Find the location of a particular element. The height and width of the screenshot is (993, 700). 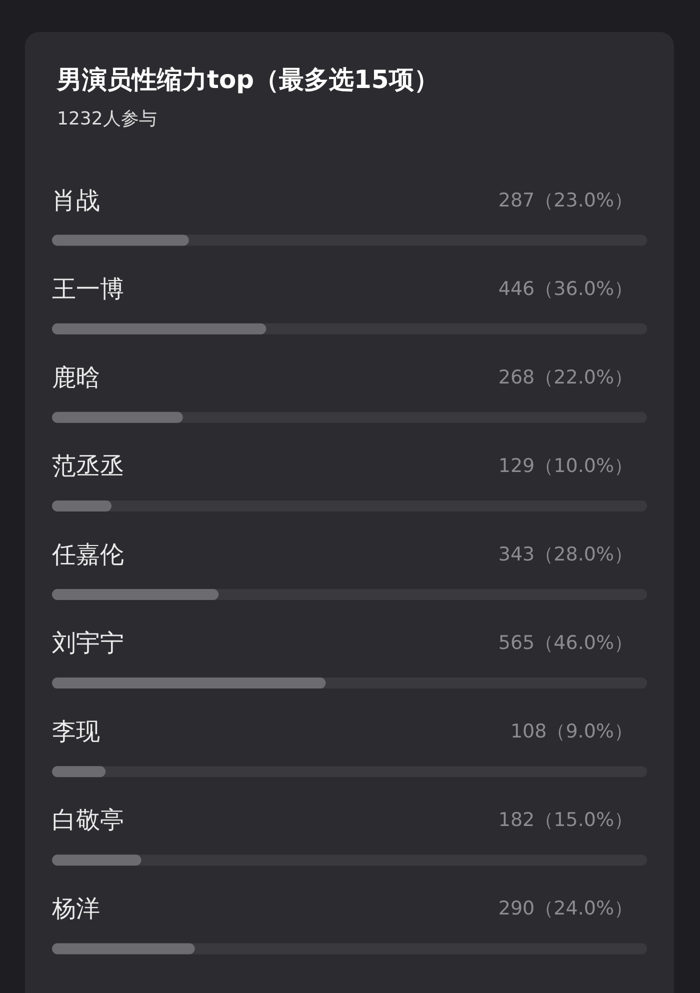

data-label: 343（28.0%） is located at coordinates (565, 555).